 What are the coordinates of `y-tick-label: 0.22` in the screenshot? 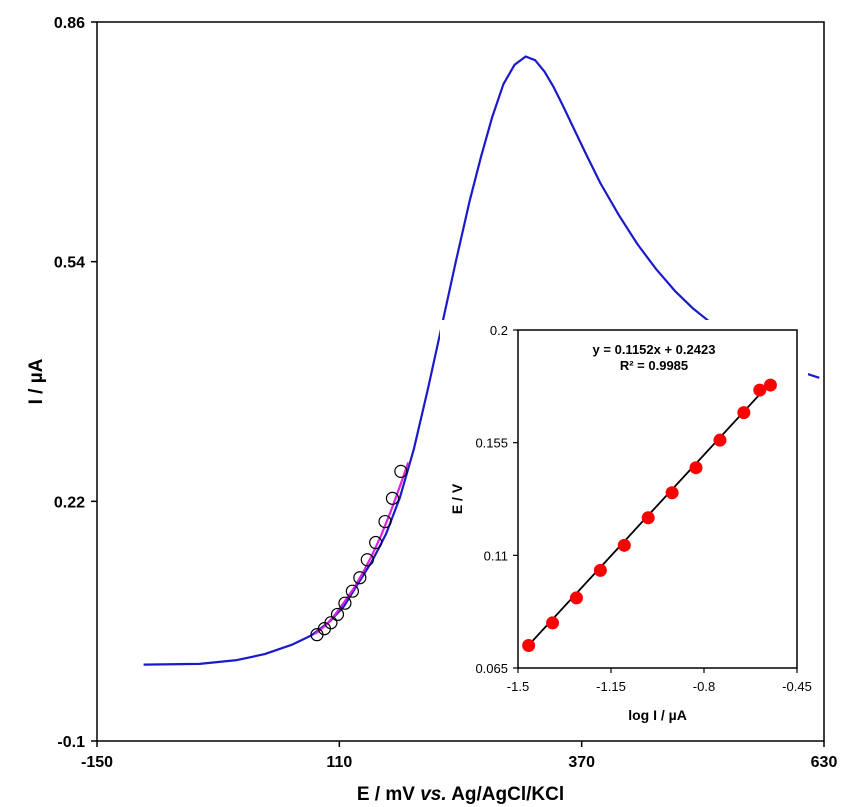 It's located at (69, 502).